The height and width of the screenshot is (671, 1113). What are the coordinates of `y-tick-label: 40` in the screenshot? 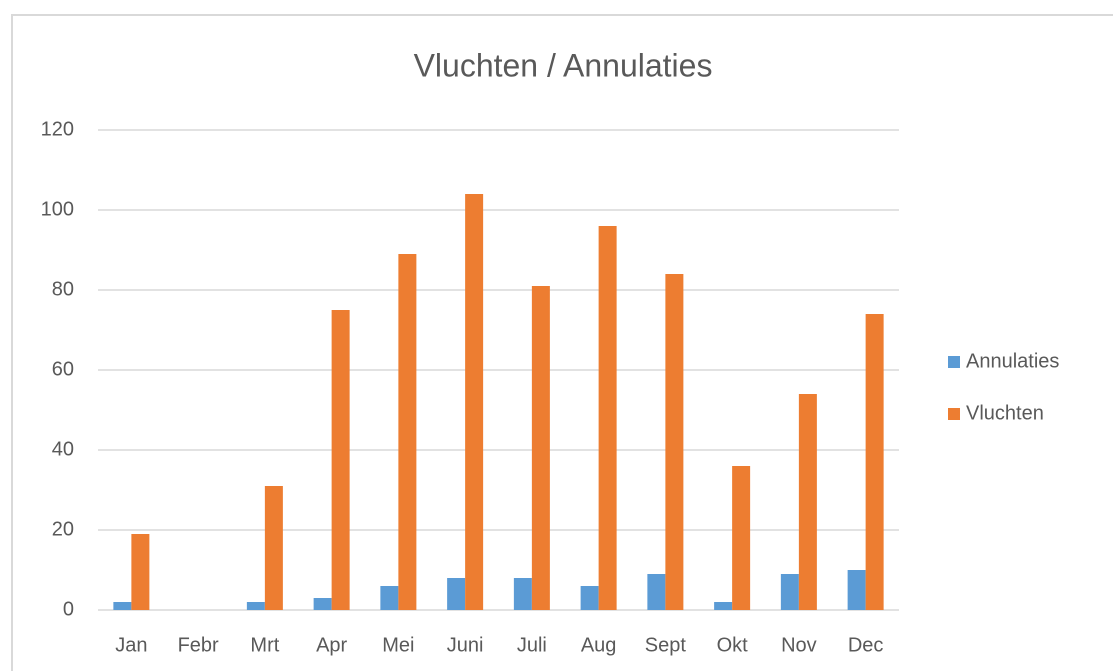 It's located at (63, 449).